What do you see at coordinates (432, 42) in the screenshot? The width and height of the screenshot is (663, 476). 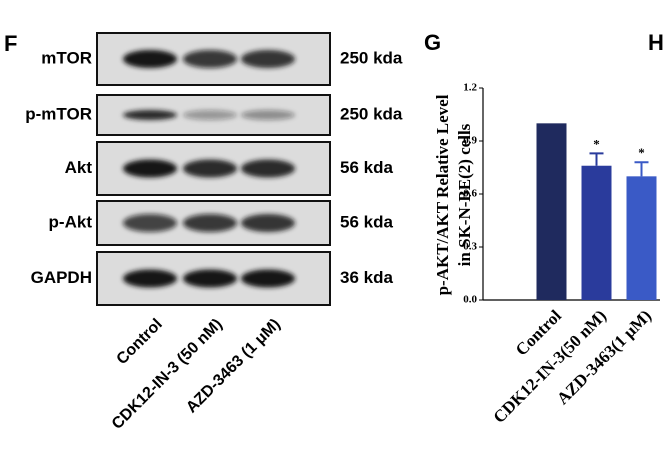 I see `panel-label: G` at bounding box center [432, 42].